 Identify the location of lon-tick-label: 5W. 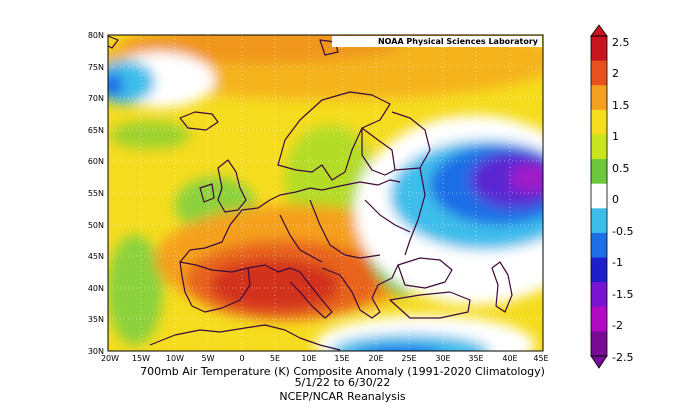
(208, 358).